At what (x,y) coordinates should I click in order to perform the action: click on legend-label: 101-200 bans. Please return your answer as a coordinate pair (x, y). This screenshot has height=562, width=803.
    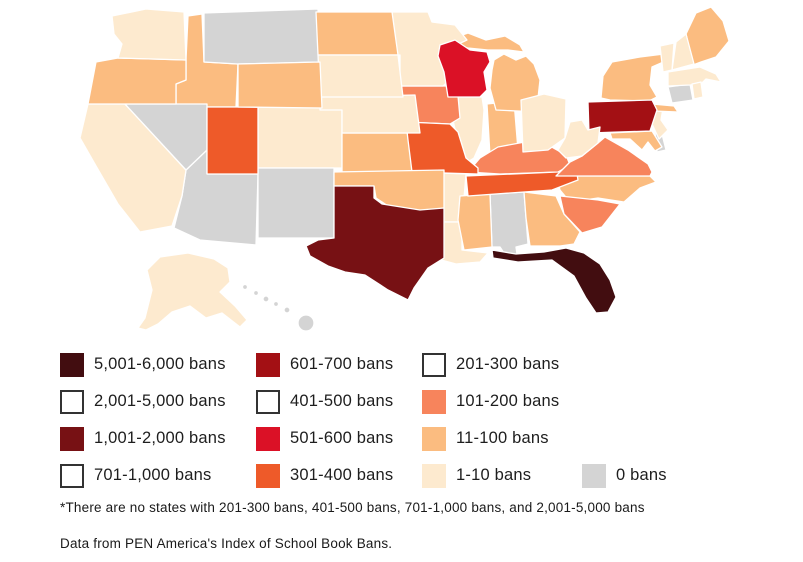
    Looking at the image, I should click on (508, 401).